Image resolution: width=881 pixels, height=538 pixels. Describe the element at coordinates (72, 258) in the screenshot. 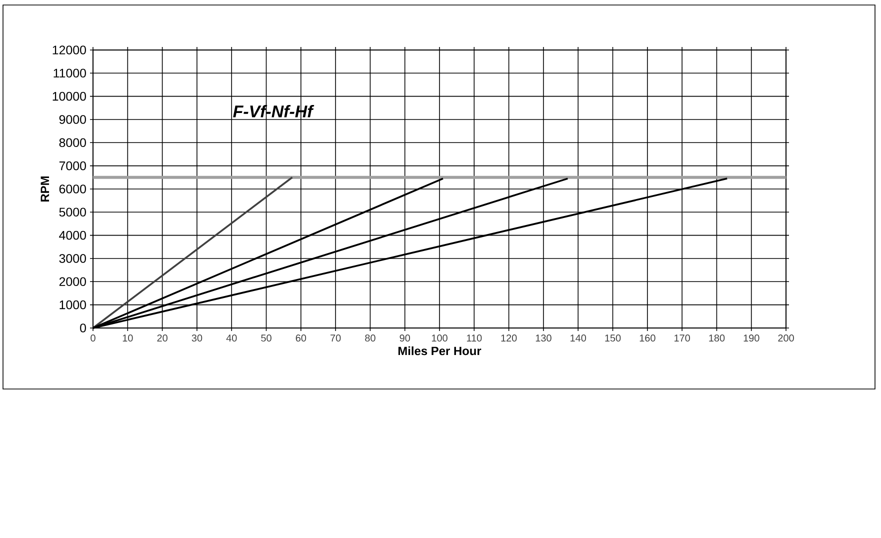

I see `y-tick-label: 3000` at that location.